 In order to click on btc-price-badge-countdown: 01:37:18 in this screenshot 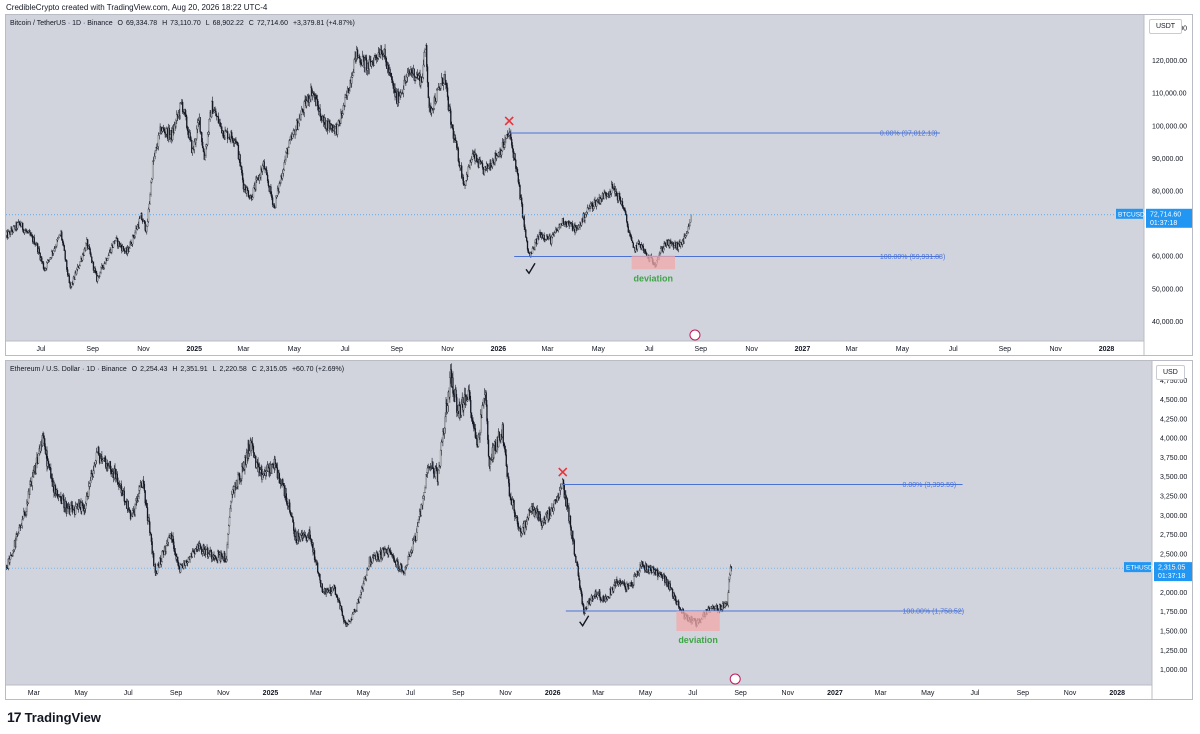, I will do `click(1163, 223)`.